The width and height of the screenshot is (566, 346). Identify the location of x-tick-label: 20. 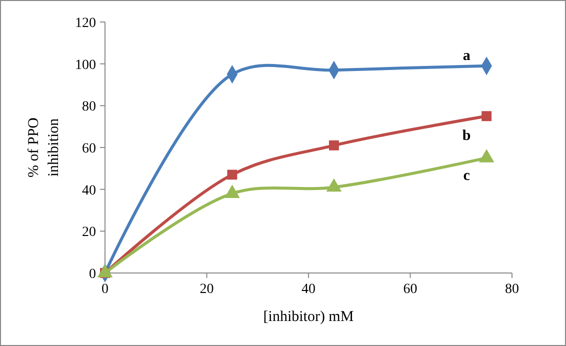
(207, 289).